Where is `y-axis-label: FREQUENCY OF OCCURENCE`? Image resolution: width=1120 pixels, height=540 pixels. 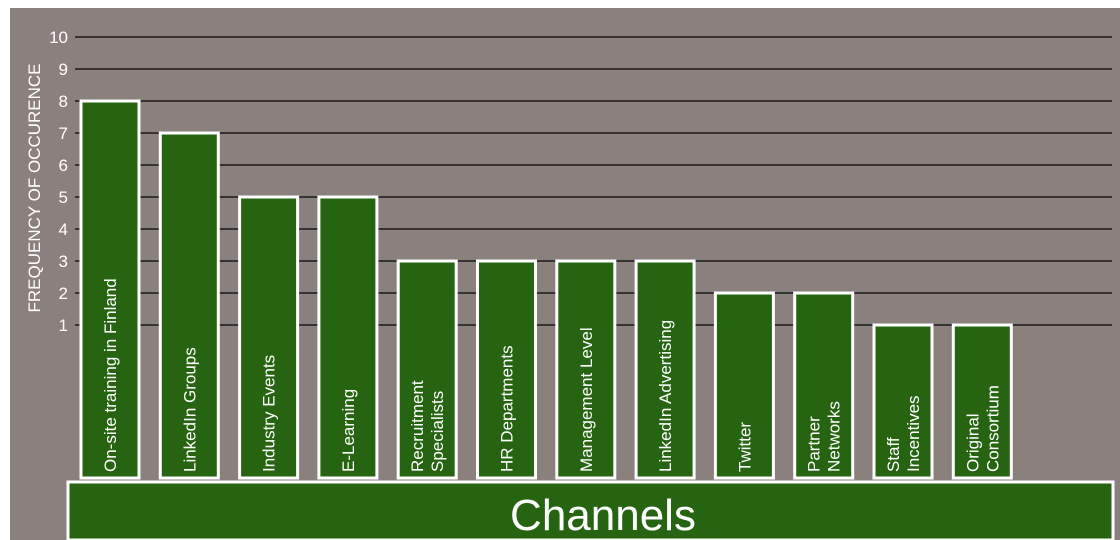
y-axis-label: FREQUENCY OF OCCURENCE is located at coordinates (34, 187).